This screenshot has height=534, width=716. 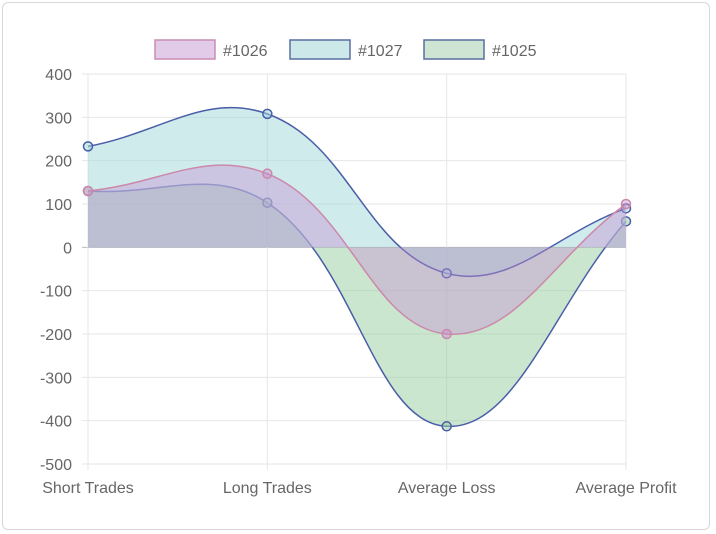 I want to click on legend-item: #1026, so click(x=211, y=49).